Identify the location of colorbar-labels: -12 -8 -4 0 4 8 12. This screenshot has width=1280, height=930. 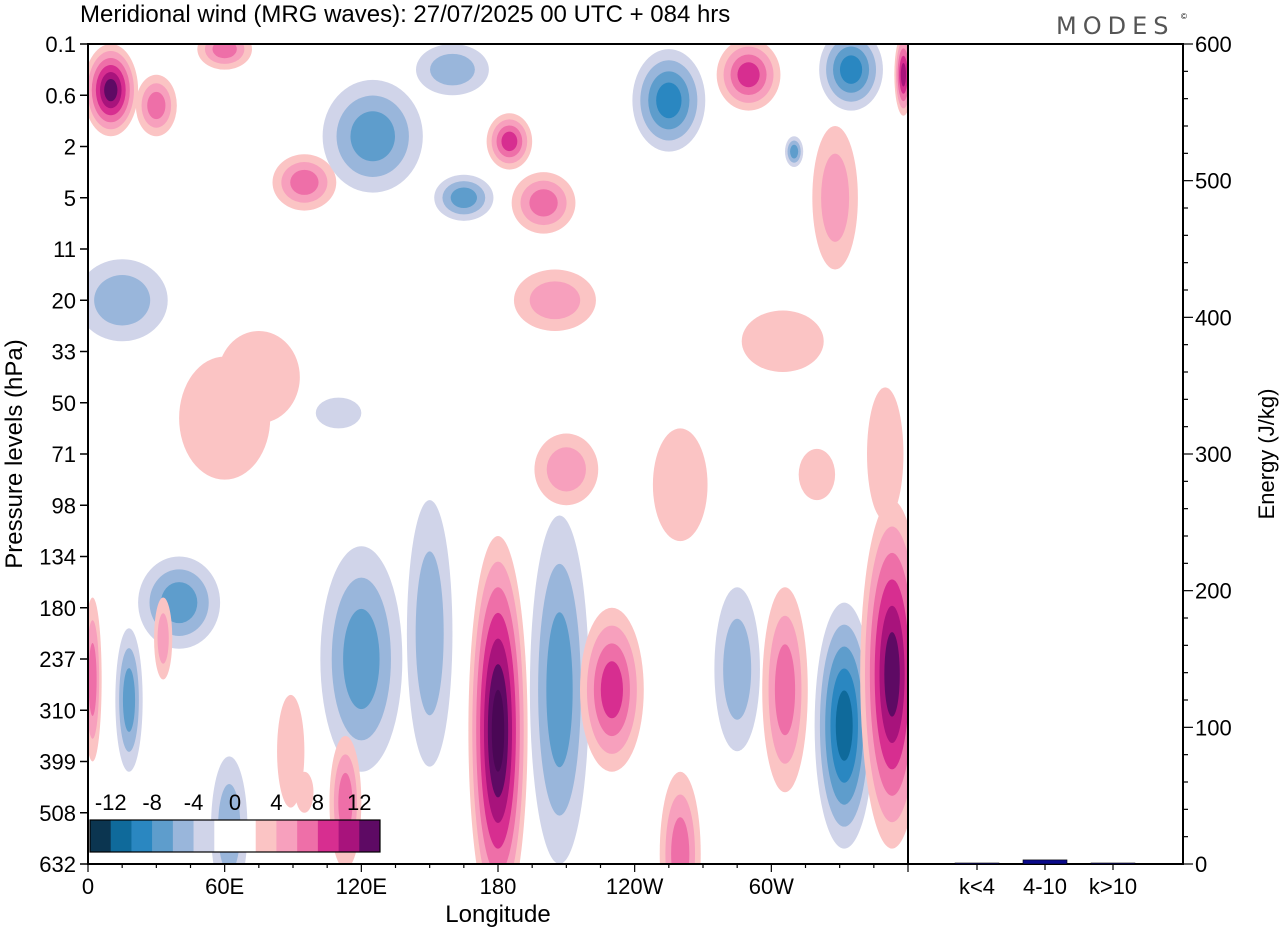
(233, 802).